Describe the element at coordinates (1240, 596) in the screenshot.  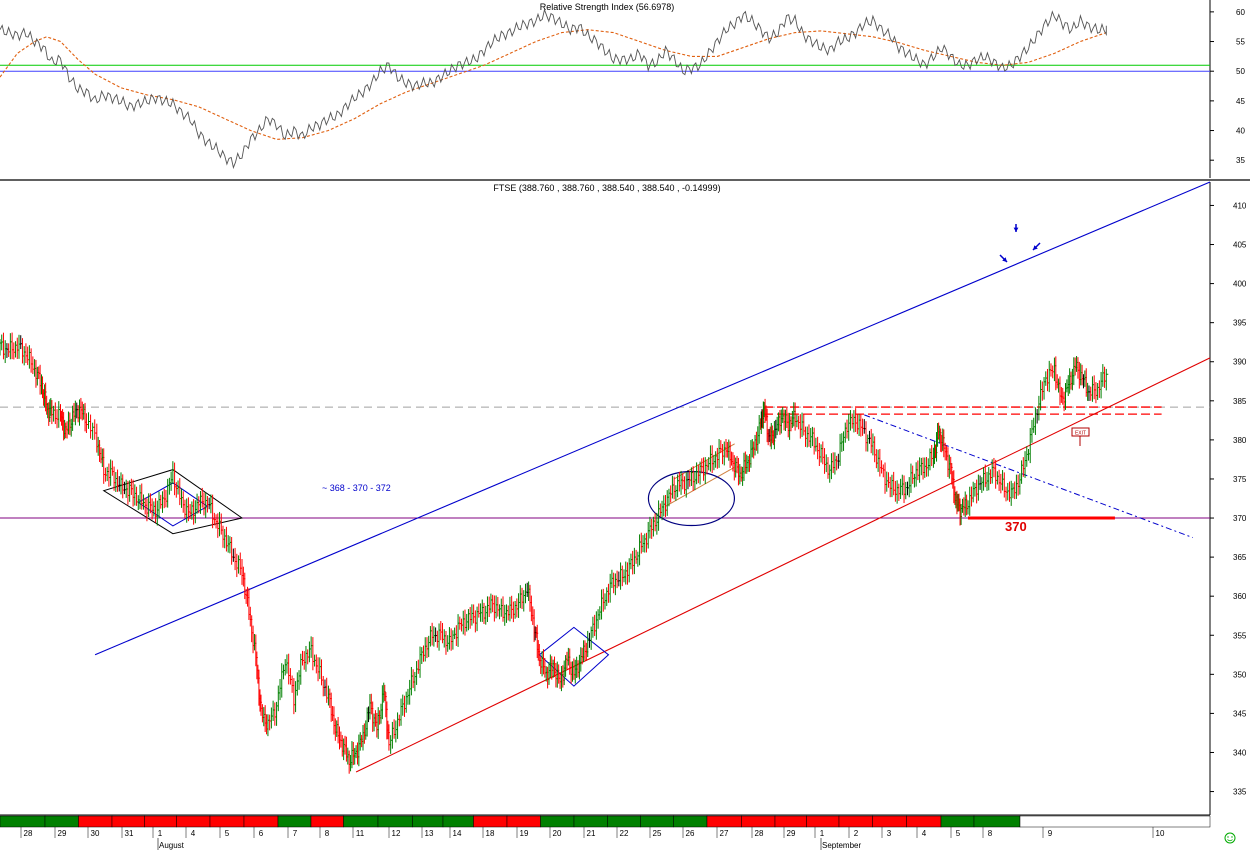
I see `price-tick-label: 360` at that location.